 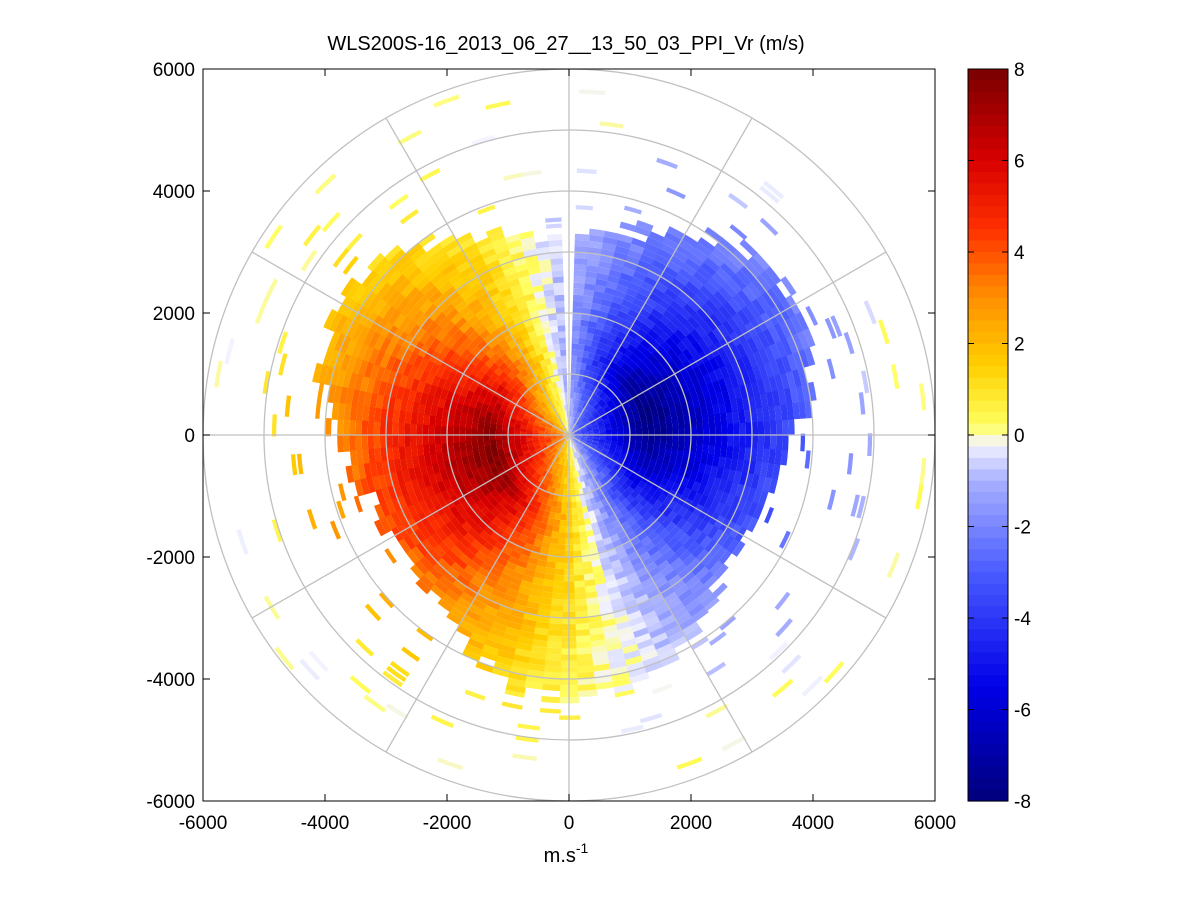 I want to click on x-tick-label: 6000, so click(x=935, y=823).